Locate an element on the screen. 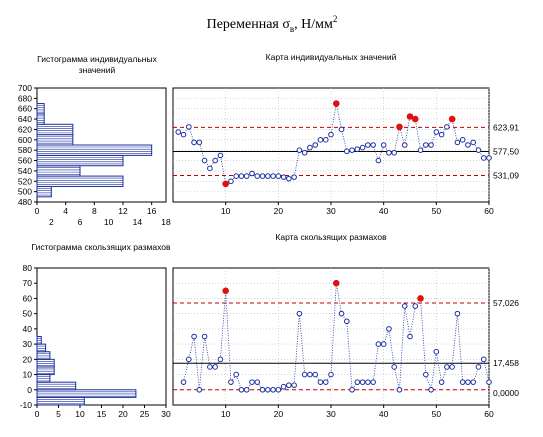 Image resolution: width=543 pixels, height=437 pixels. chart-moving-range-xtick-label: 30 is located at coordinates (331, 414).